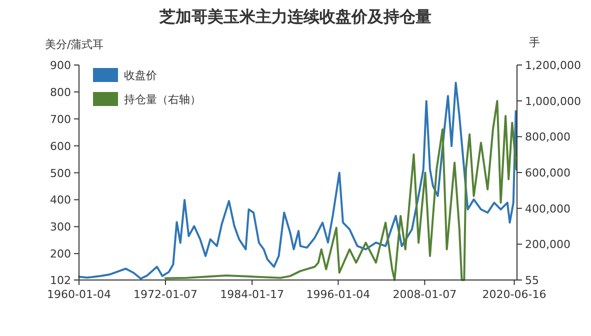 This screenshot has width=591, height=336. What do you see at coordinates (162, 99) in the screenshot?
I see `legend-label: 持仓量（右轴）` at bounding box center [162, 99].